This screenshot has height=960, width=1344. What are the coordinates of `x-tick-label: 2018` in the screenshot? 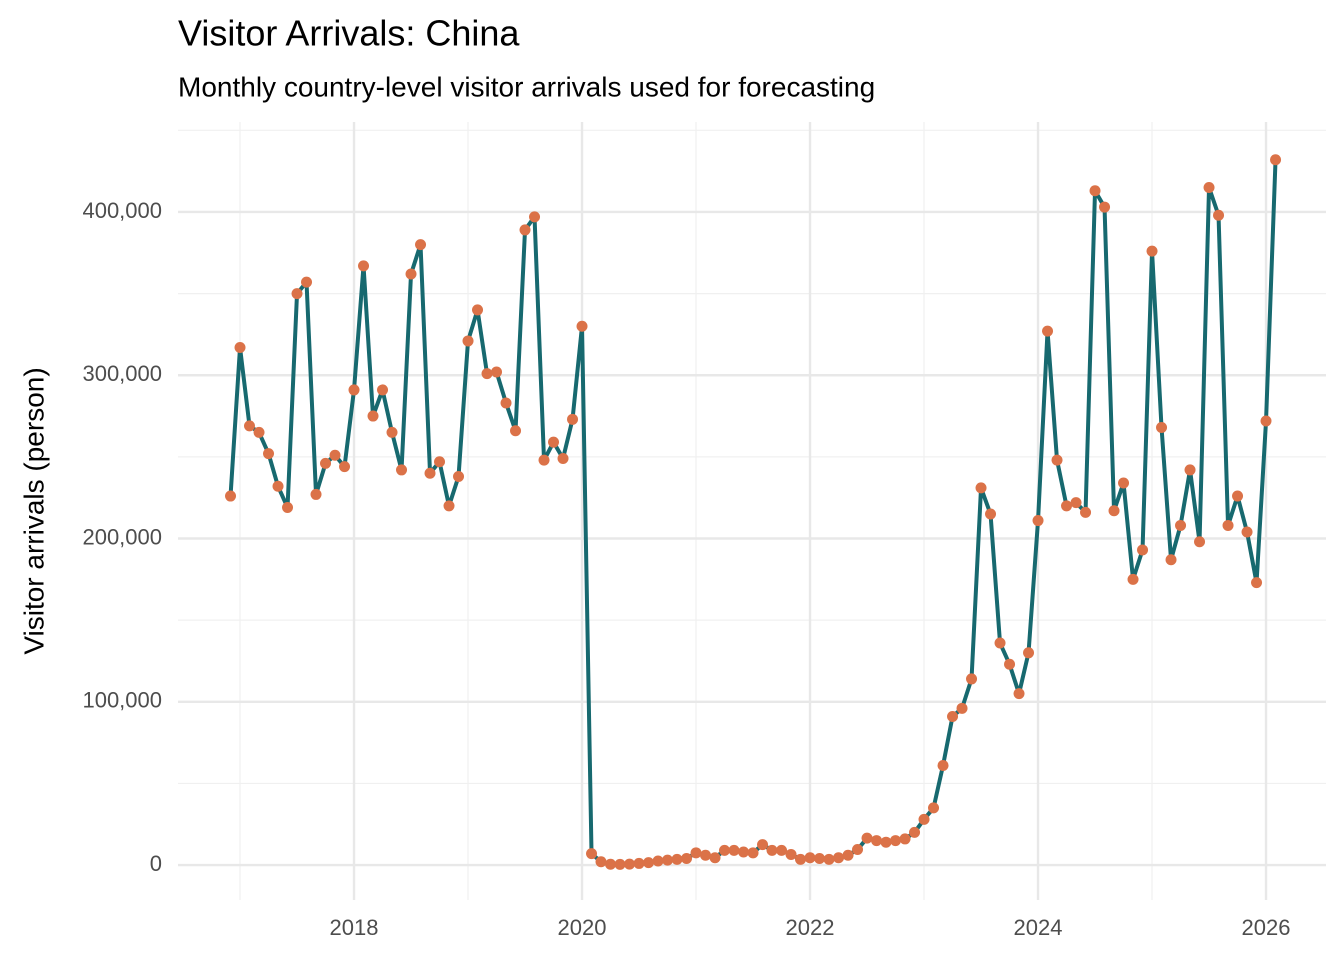 It's located at (354, 927).